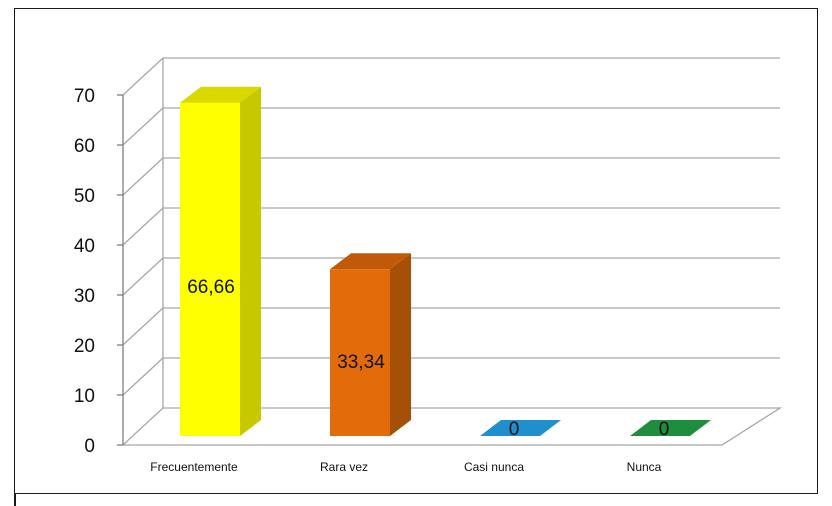 The image size is (832, 506). What do you see at coordinates (494, 467) in the screenshot?
I see `x-tick-label: Casi nunca` at bounding box center [494, 467].